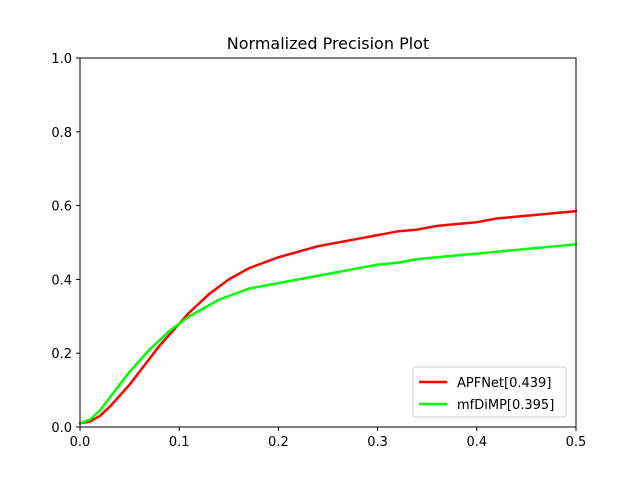  I want to click on x-tick-label: 0.3, so click(377, 442).